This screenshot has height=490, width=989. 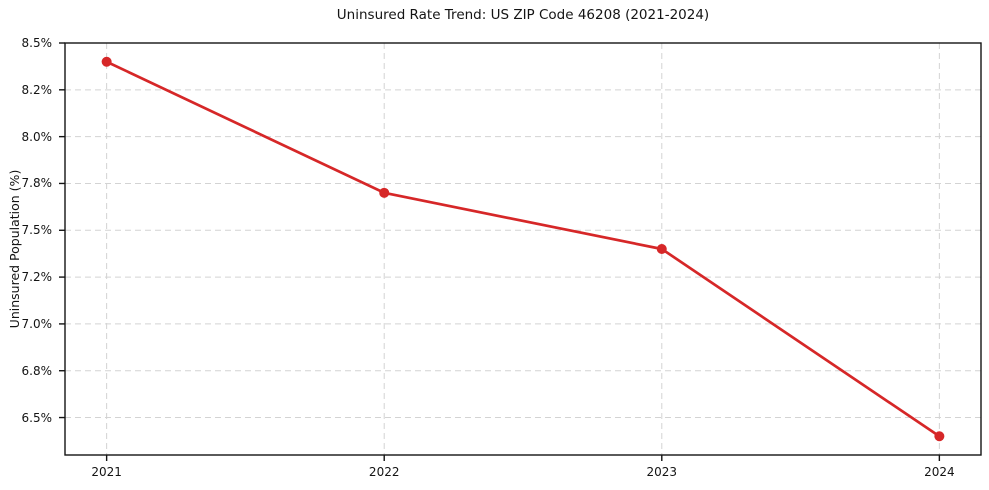 What do you see at coordinates (37, 183) in the screenshot?
I see `y-tick-label: 7.8%` at bounding box center [37, 183].